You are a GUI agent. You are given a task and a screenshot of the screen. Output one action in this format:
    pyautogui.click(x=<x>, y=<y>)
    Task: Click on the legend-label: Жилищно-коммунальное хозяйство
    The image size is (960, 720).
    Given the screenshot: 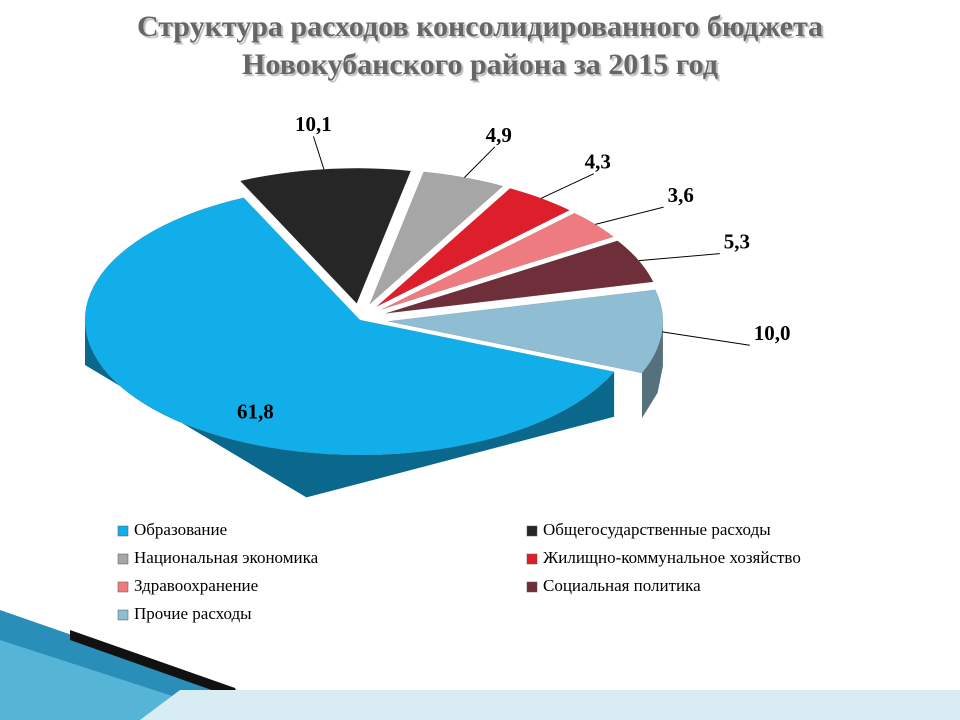 What is the action you would take?
    pyautogui.click(x=672, y=557)
    